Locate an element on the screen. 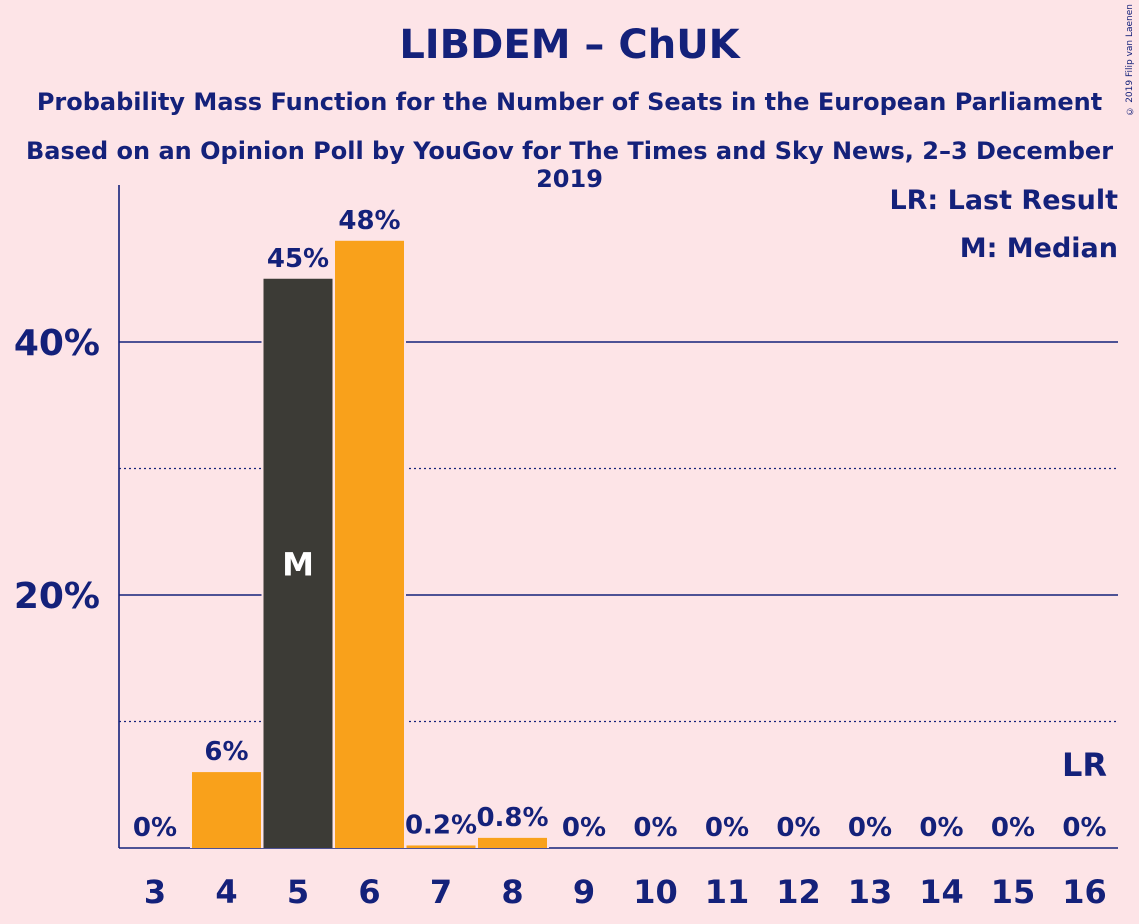  x-tick-label: 5 is located at coordinates (298, 892).